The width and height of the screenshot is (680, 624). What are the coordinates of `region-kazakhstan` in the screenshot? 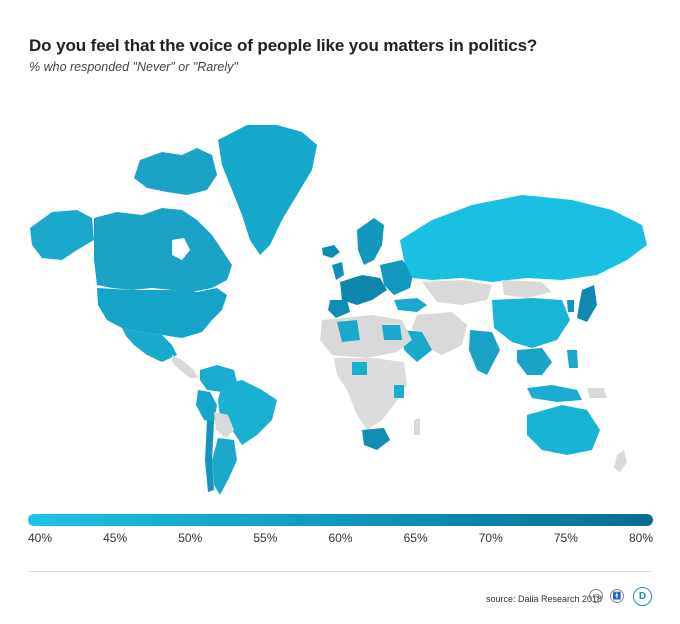 It's located at (457, 292).